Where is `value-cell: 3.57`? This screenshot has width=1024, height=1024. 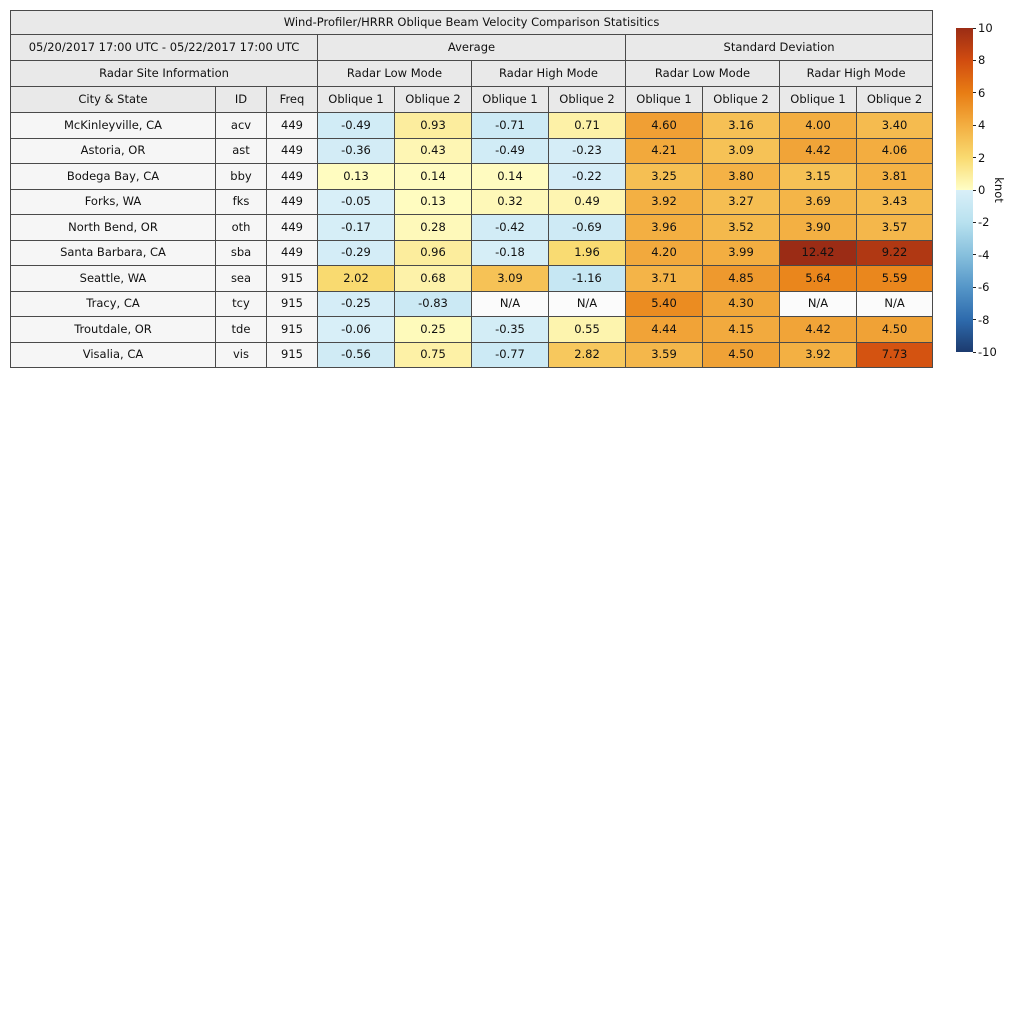
value-cell: 3.57 is located at coordinates (894, 227).